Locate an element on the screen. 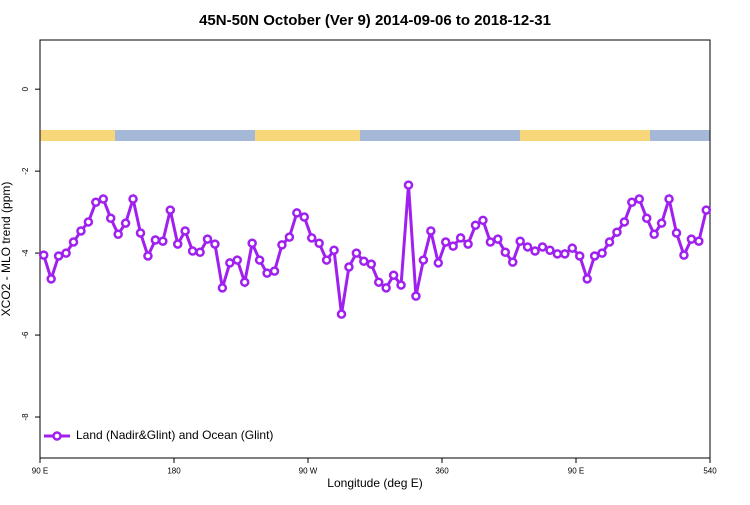 The height and width of the screenshot is (505, 750). x-axis-label: Longitude (deg E) is located at coordinates (374, 483).